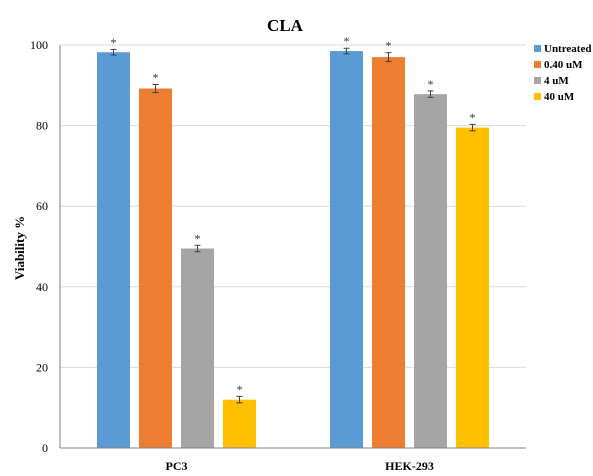  Describe the element at coordinates (285, 25) in the screenshot. I see `chart-title: CLA` at that location.